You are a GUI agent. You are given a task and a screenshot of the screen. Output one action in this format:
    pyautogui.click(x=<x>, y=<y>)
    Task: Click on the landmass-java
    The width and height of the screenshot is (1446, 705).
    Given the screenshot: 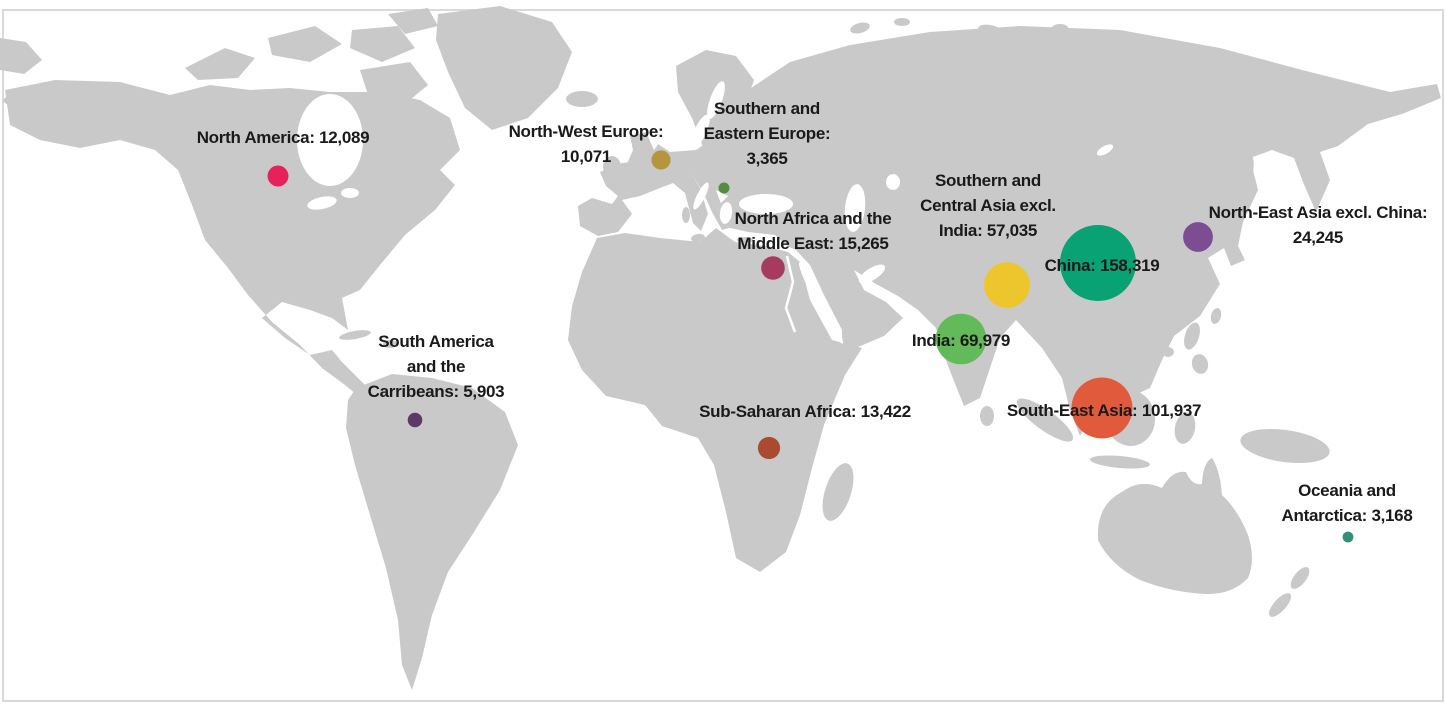 What is the action you would take?
    pyautogui.click(x=1120, y=462)
    